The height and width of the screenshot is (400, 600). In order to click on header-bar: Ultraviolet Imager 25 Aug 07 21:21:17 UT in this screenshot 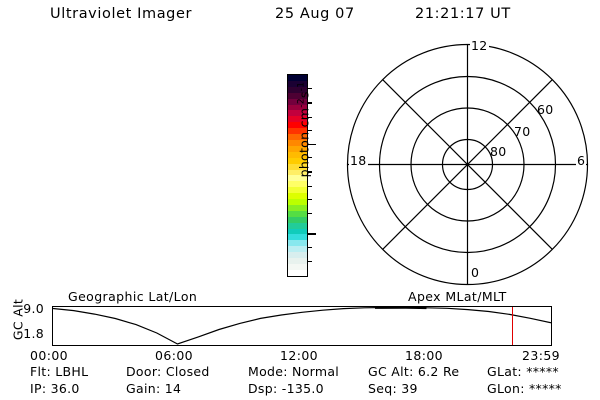, I will do `click(300, 18)`.